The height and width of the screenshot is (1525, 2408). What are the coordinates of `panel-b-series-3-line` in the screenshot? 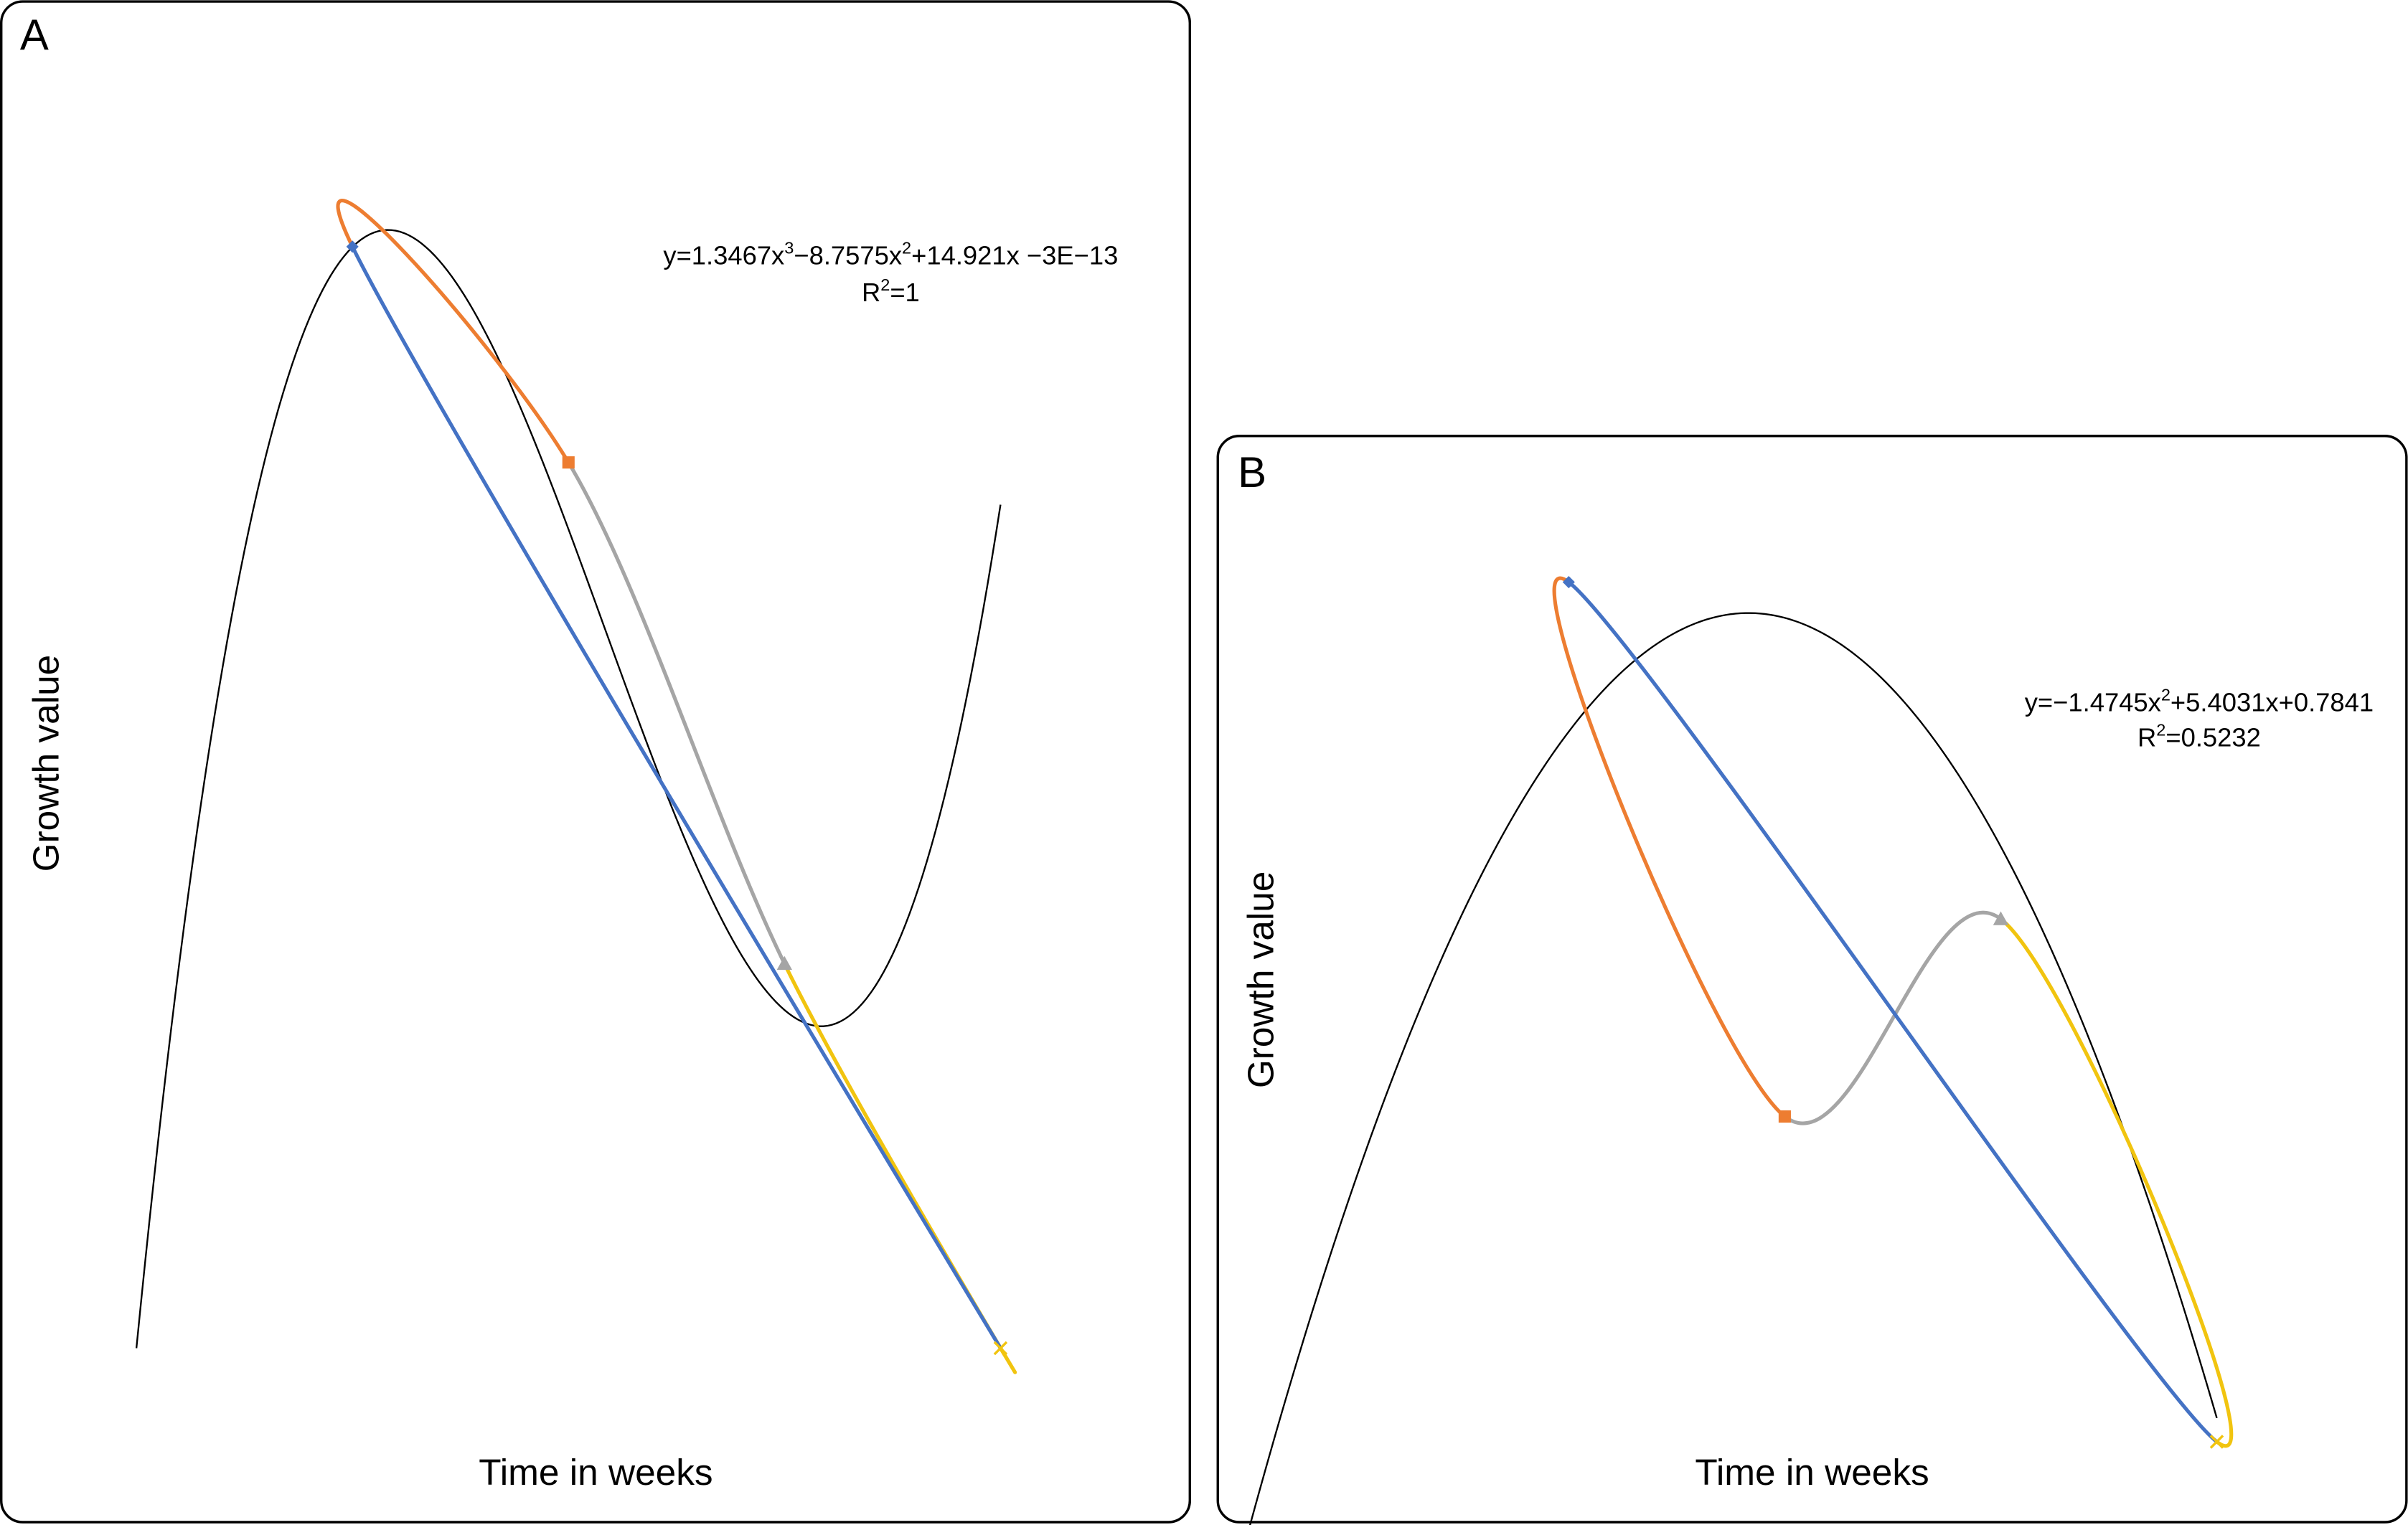 It's located at (2116, 1182).